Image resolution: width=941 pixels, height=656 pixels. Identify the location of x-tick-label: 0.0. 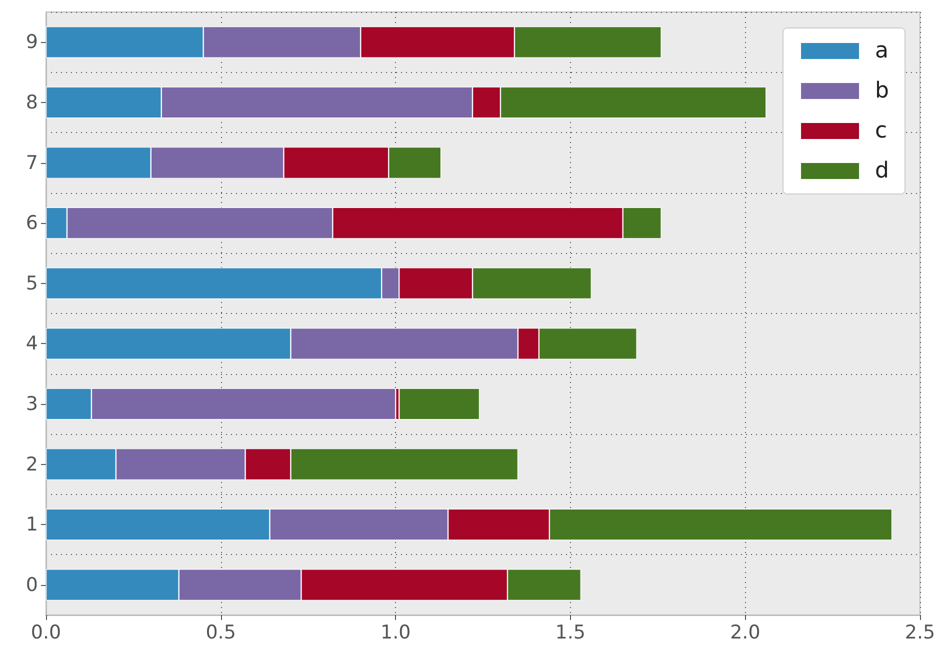
(46, 633).